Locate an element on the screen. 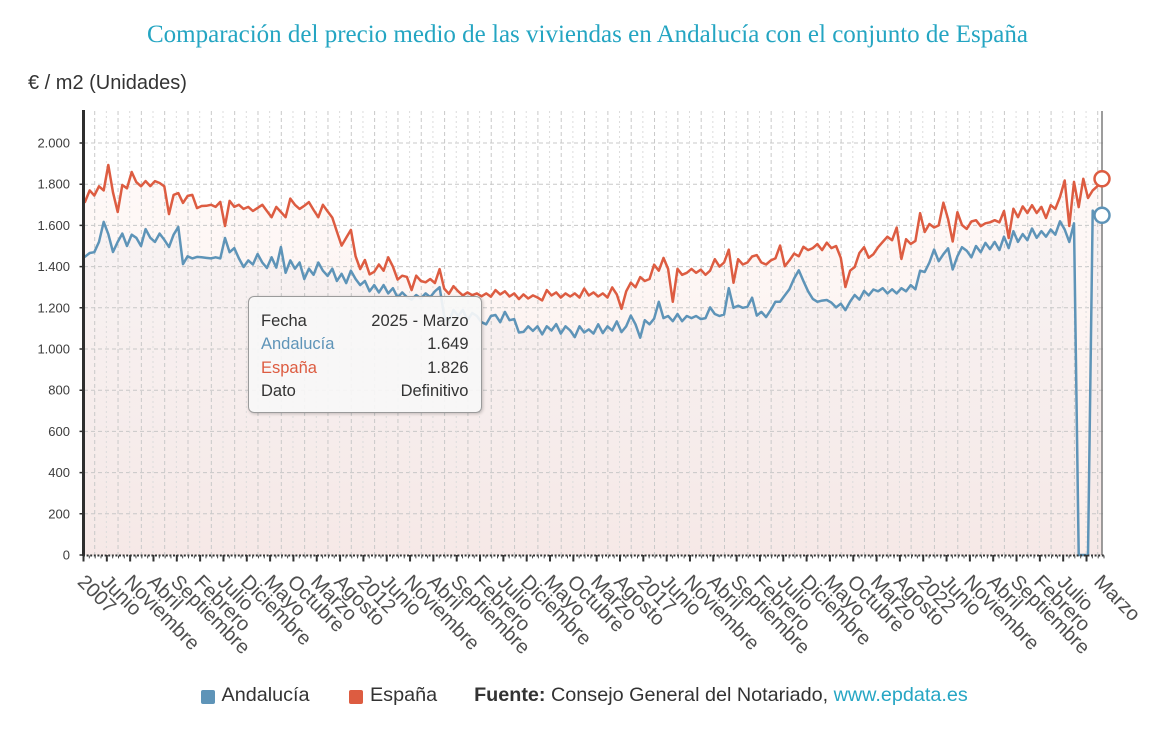  svg-text: 1.600 is located at coordinates (53, 225).